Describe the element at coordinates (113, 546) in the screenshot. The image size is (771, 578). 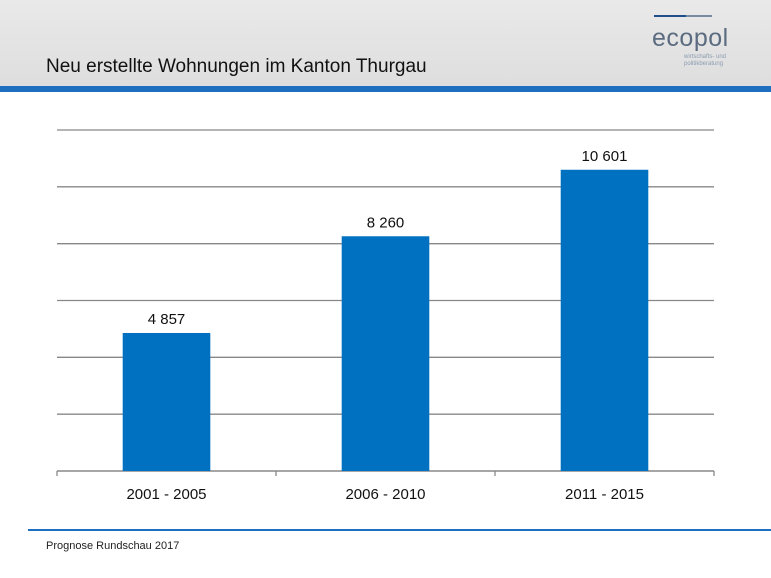
I see `source-note: Prognose Rundschau 2017` at that location.